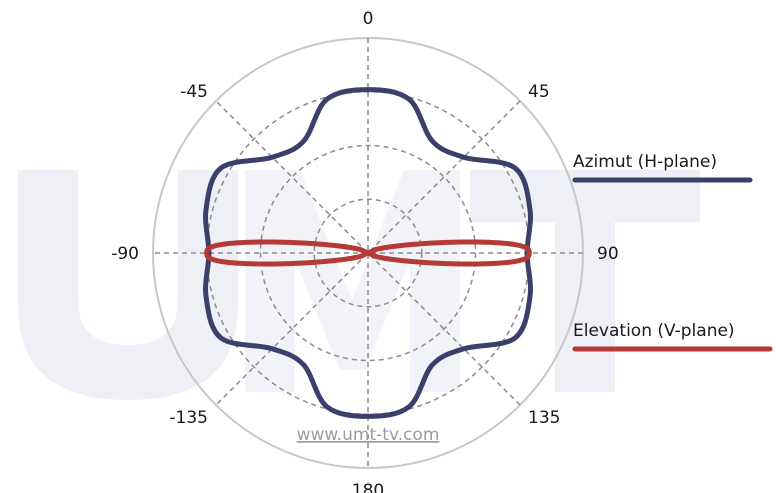 The image size is (776, 493). Describe the element at coordinates (128, 285) in the screenshot. I see `watermark-letter-u` at that location.